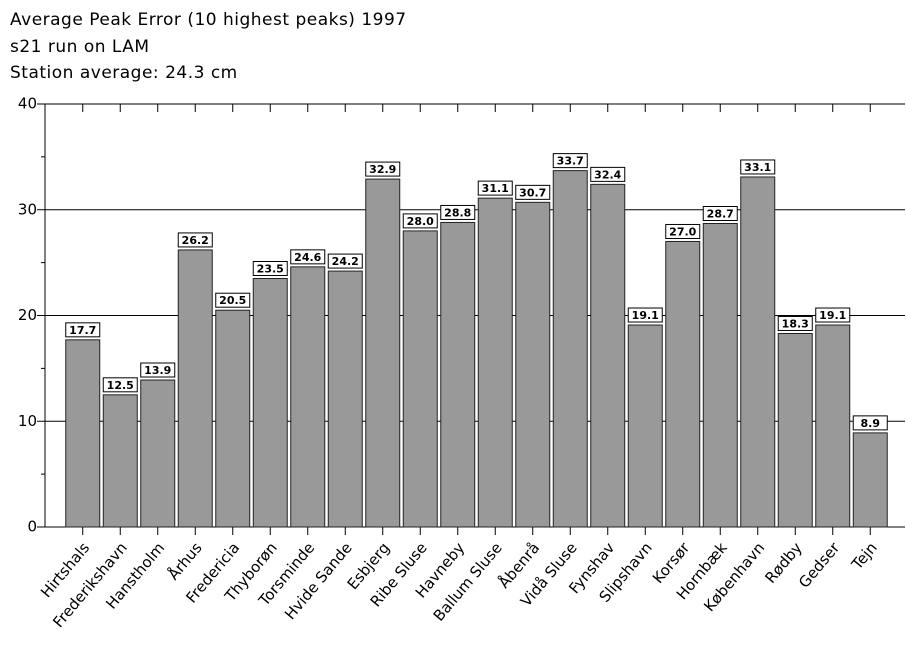 The height and width of the screenshot is (651, 906). I want to click on x-tick-label: Tejn, so click(863, 556).